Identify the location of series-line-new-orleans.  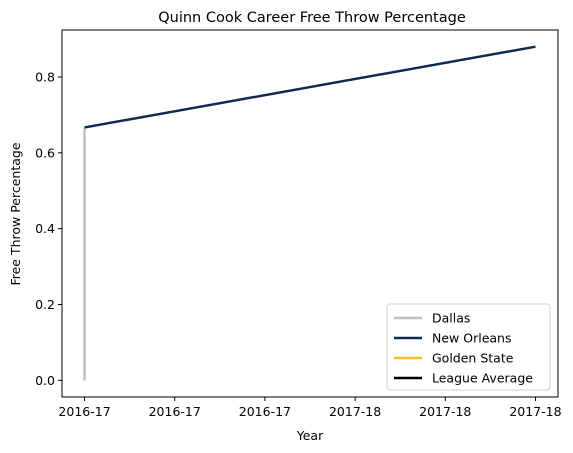
(310, 87).